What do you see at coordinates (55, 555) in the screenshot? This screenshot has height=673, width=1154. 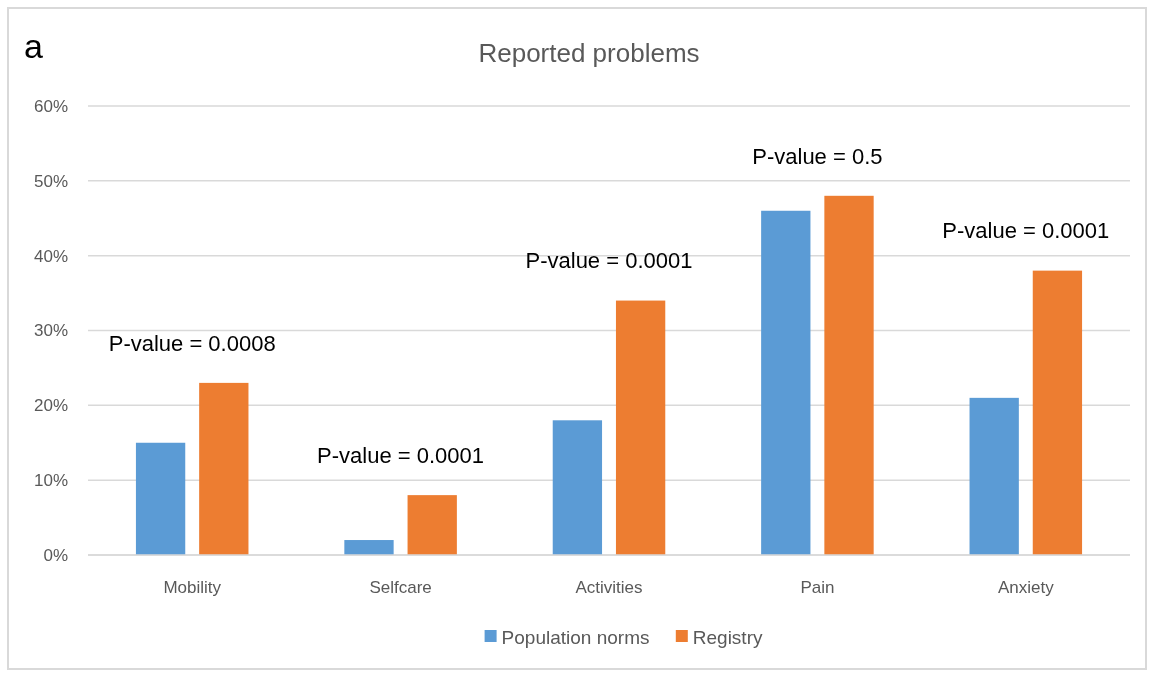 I see `y-tick-label: 0%` at bounding box center [55, 555].